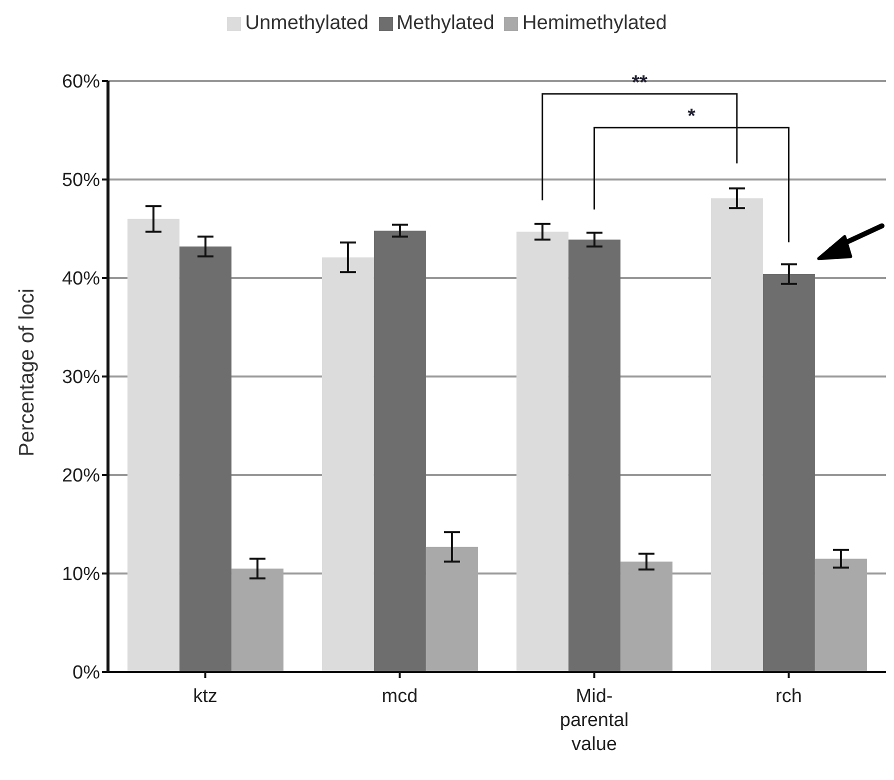 The height and width of the screenshot is (780, 894). Describe the element at coordinates (307, 23) in the screenshot. I see `legend-label: Unmethylated` at that location.